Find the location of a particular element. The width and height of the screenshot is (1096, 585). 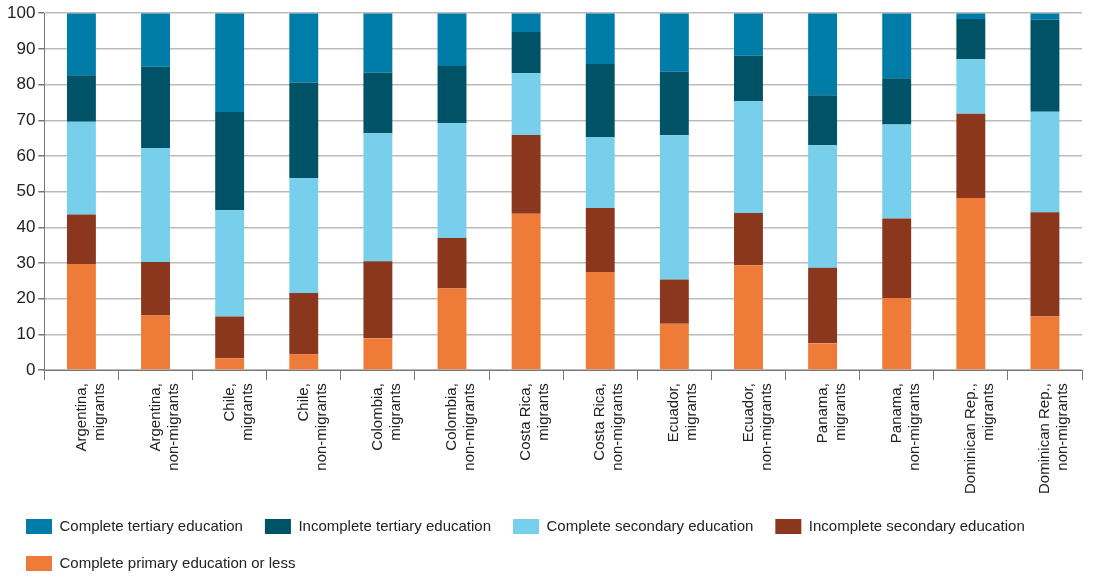

legend-label: Complete secondary education is located at coordinates (650, 525).